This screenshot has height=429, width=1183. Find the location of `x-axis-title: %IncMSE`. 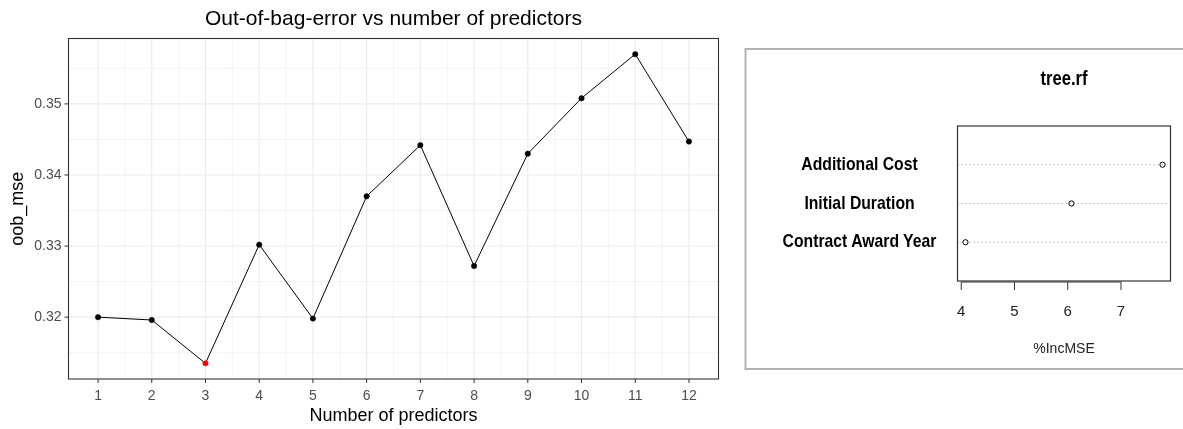

x-axis-title: %IncMSE is located at coordinates (1064, 347).